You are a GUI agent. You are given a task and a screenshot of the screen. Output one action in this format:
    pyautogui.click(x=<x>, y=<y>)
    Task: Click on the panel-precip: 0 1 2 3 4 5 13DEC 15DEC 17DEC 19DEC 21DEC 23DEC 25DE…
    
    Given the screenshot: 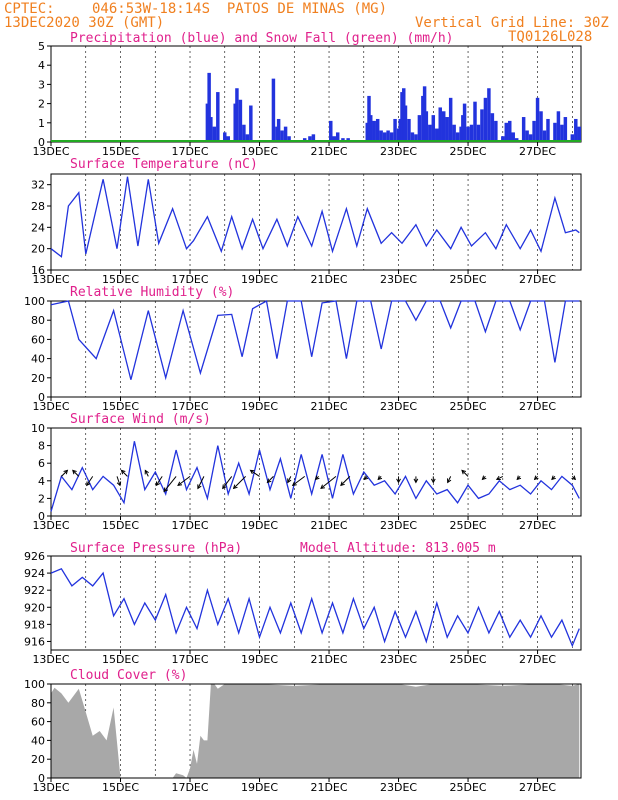 What is the action you would take?
    pyautogui.click(x=307, y=94)
    